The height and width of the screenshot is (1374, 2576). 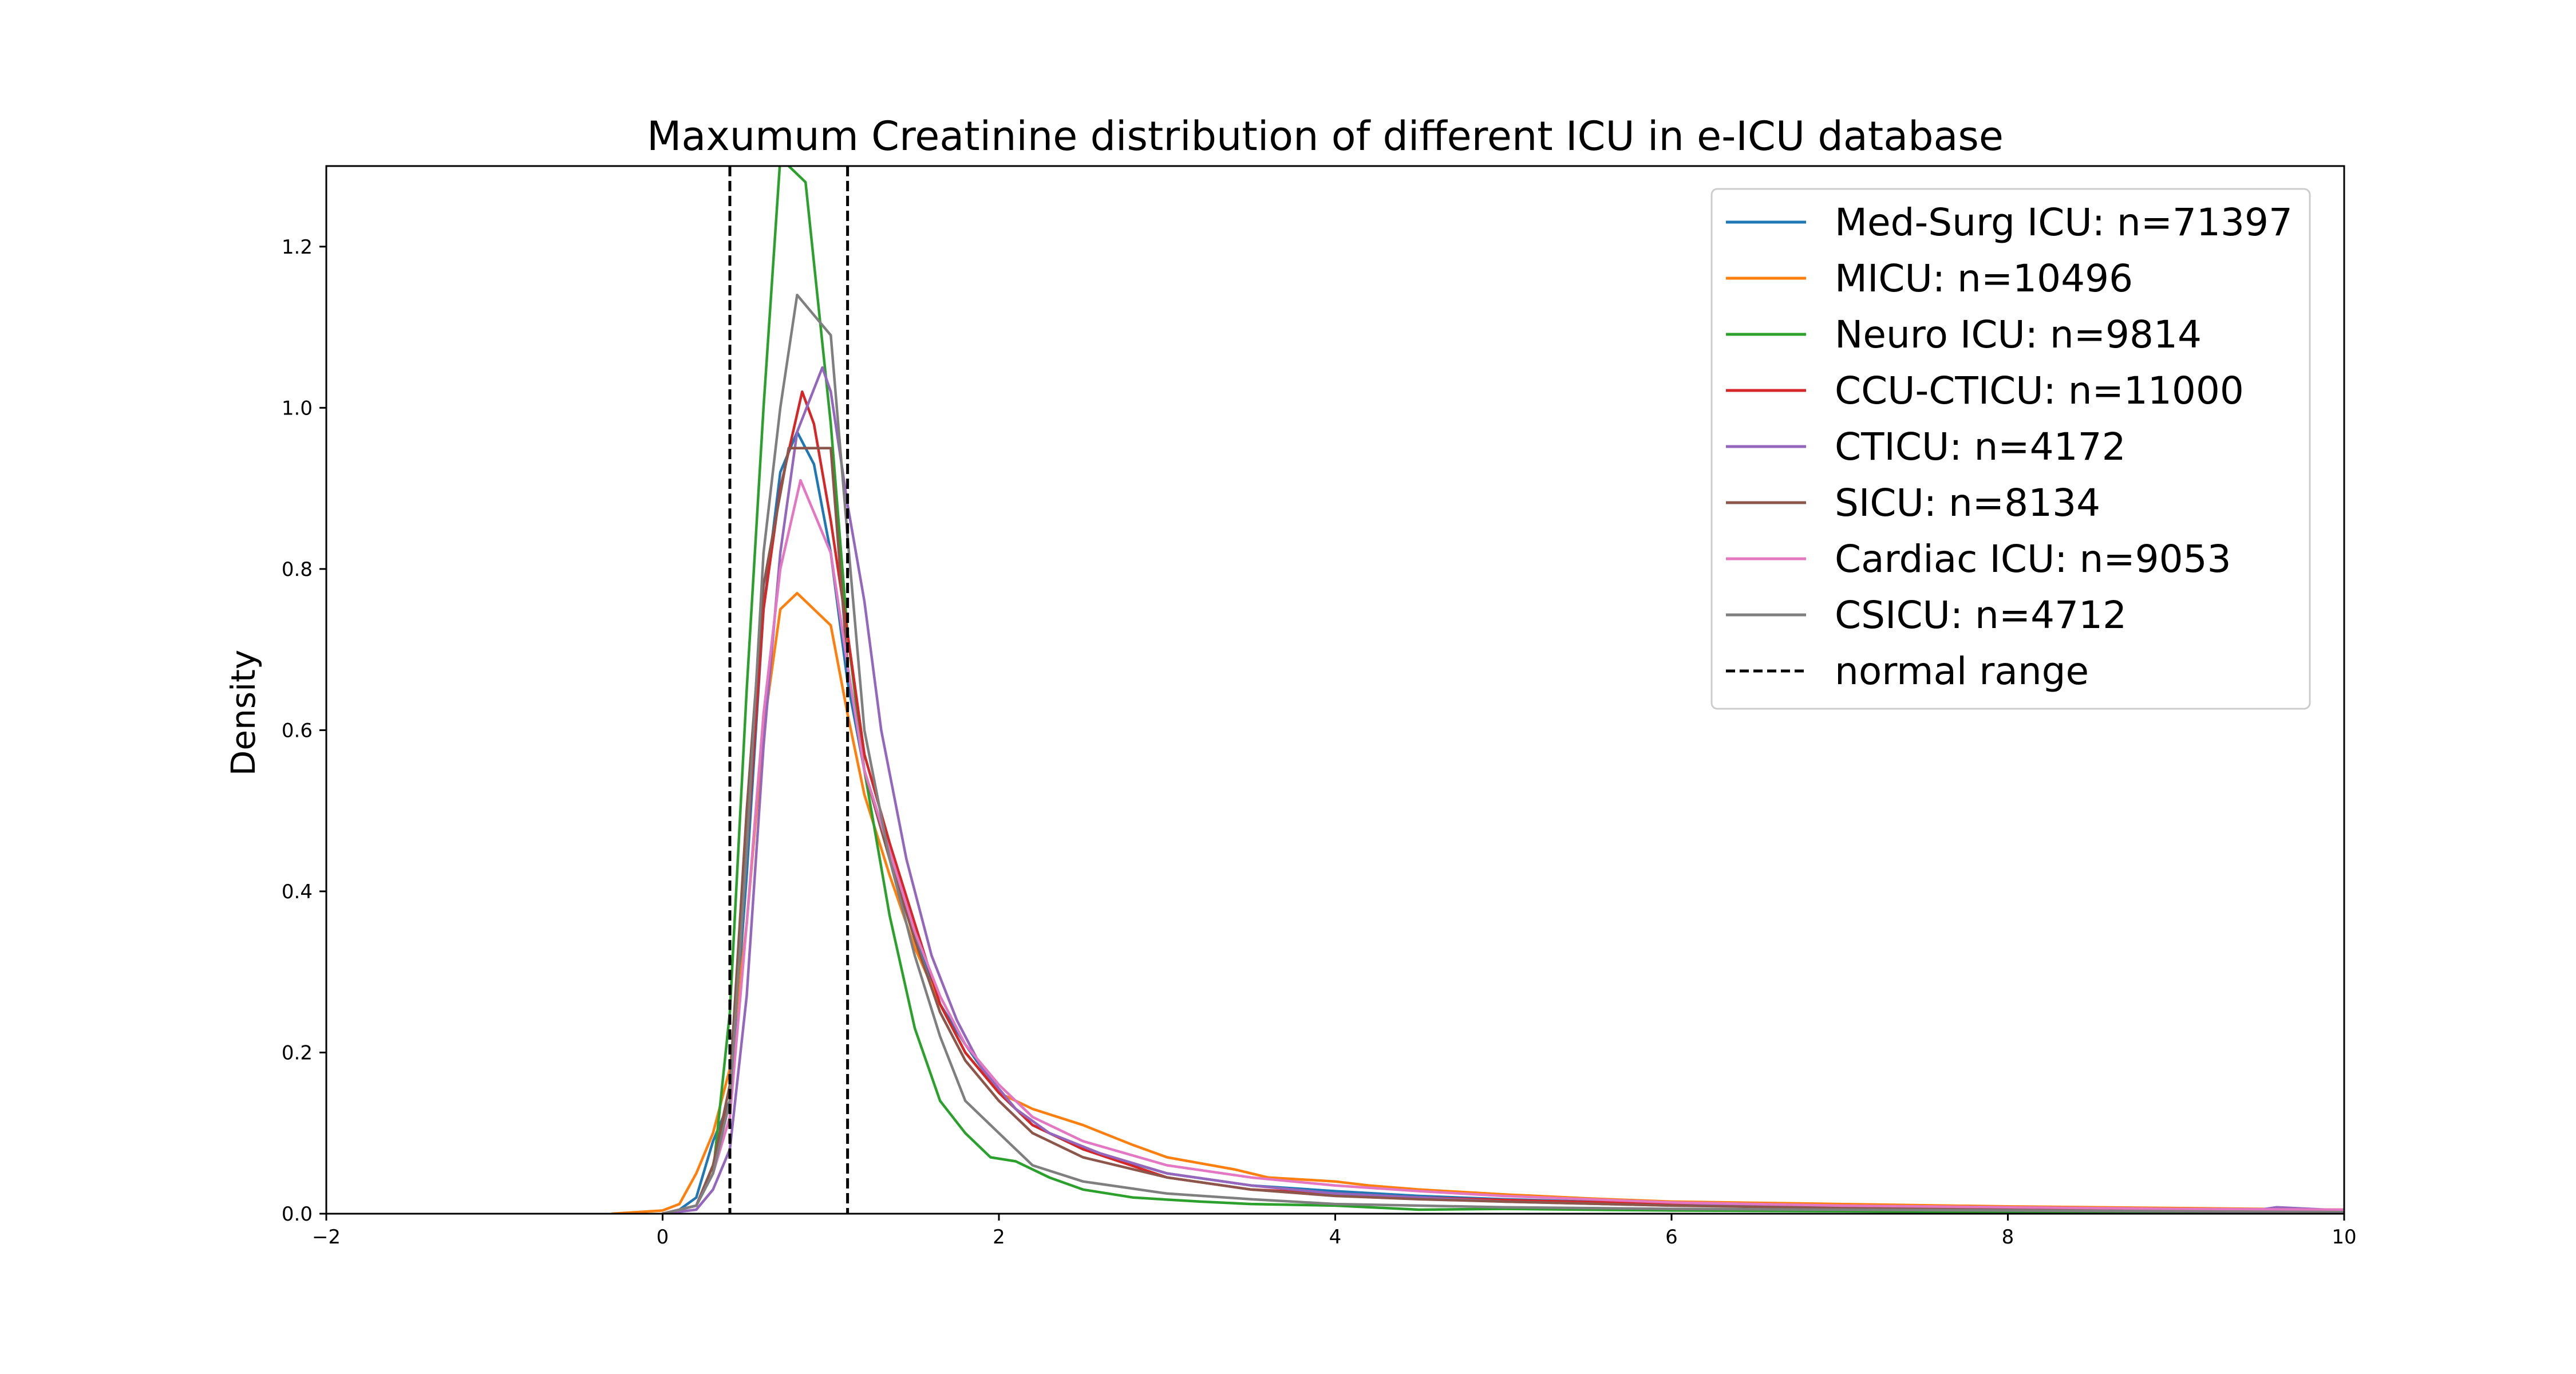 I want to click on y-tick-label: 0.8, so click(x=297, y=569).